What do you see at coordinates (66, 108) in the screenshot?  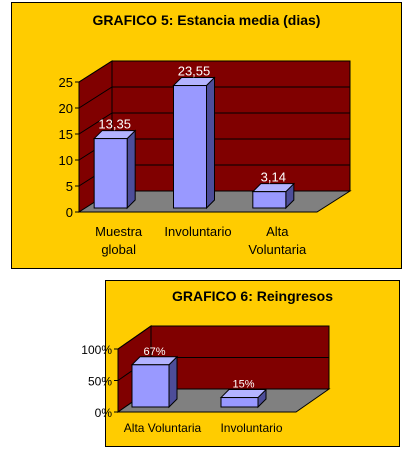 I see `y-tick-label: 20` at bounding box center [66, 108].